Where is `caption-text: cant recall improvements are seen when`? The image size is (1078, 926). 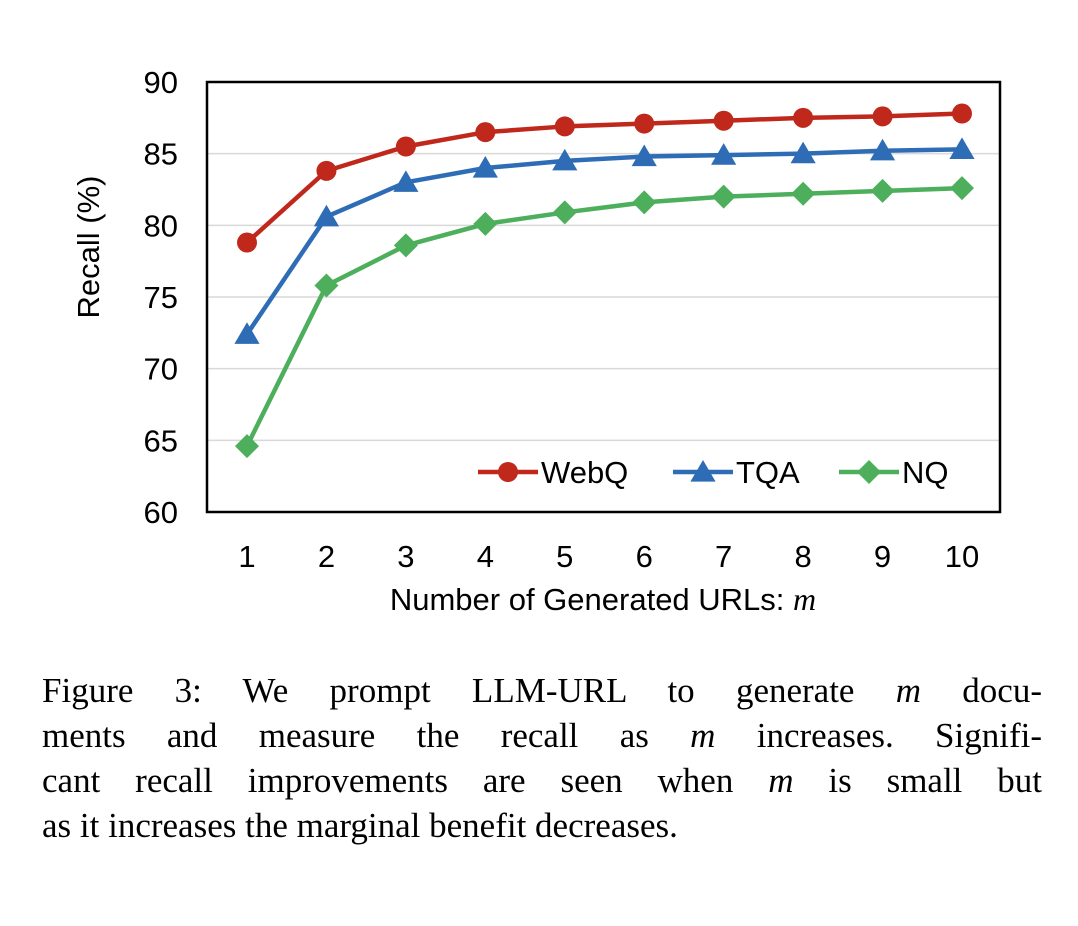 caption-text: cant recall improvements are seen when is located at coordinates (405, 780).